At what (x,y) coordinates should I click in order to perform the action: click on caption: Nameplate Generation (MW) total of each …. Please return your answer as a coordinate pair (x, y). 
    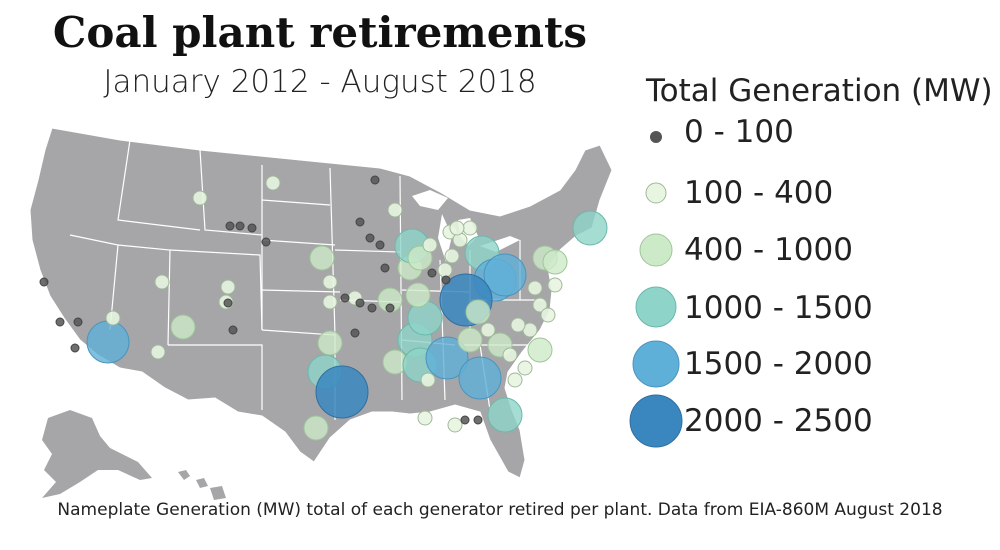
    Looking at the image, I should click on (500, 510).